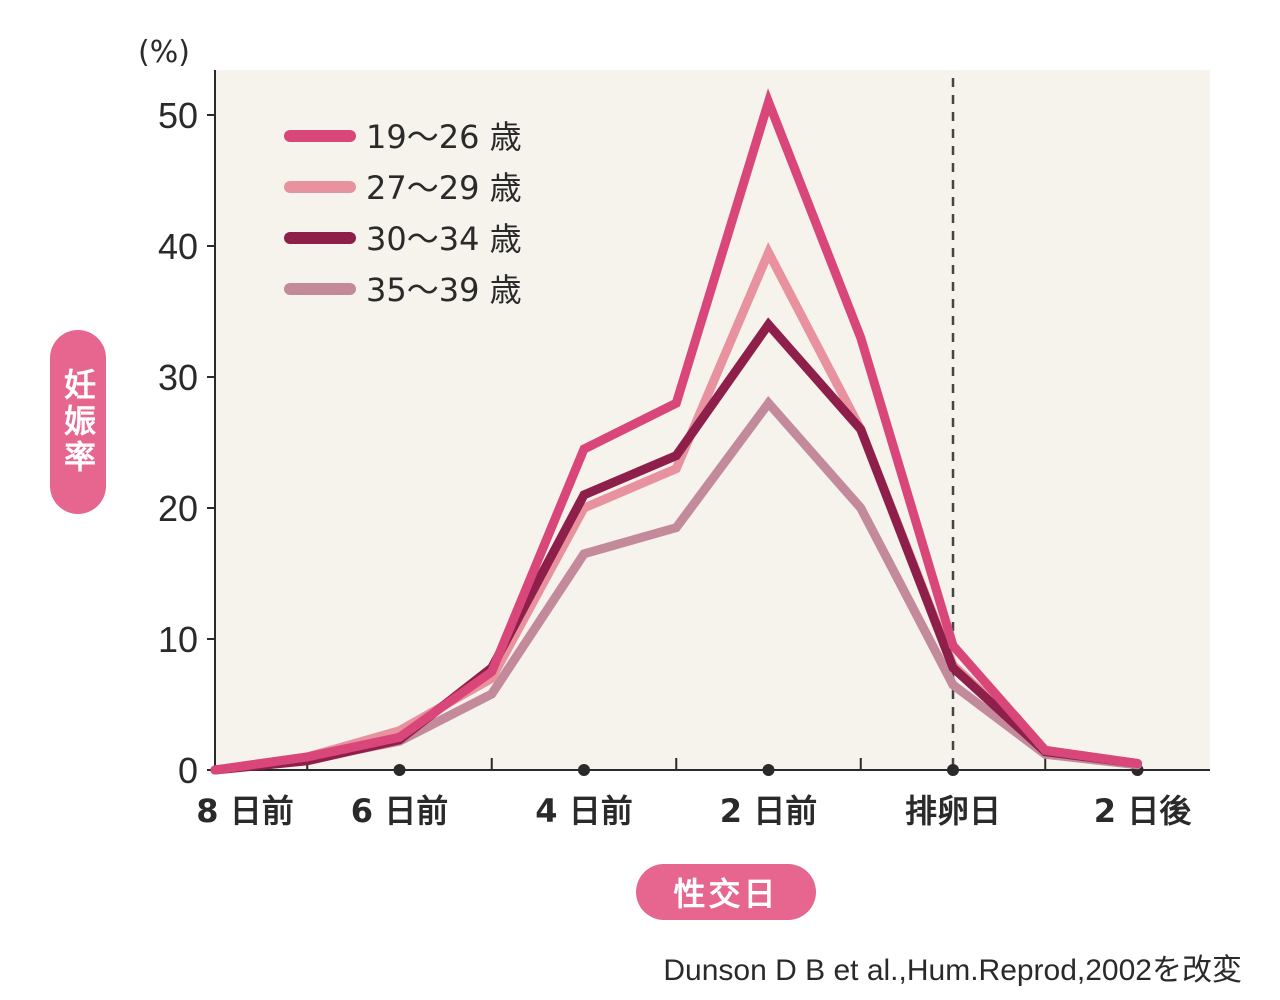 This screenshot has width=1280, height=1000. Describe the element at coordinates (583, 811) in the screenshot. I see `x-tick-label: 4 日前` at that location.